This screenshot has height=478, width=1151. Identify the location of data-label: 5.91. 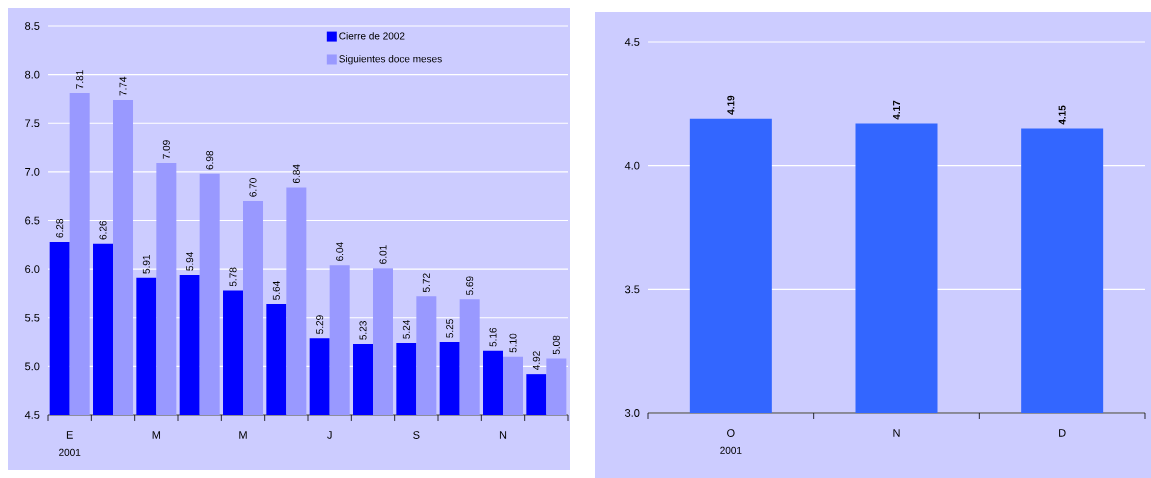
(146, 264).